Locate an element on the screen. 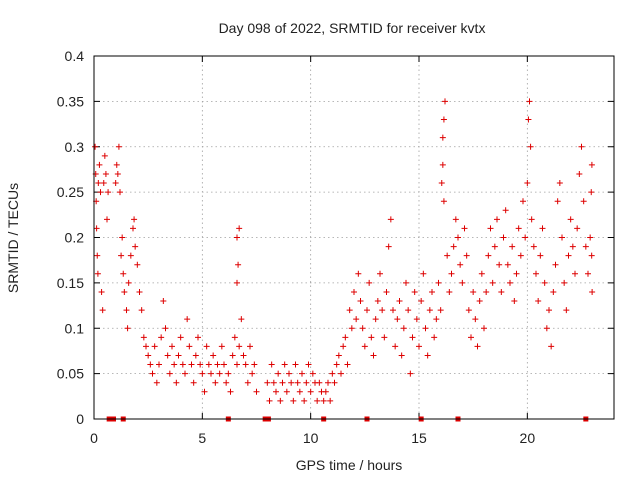 This screenshot has width=640, height=480. x-axis-label: GPS time / hours is located at coordinates (349, 465).